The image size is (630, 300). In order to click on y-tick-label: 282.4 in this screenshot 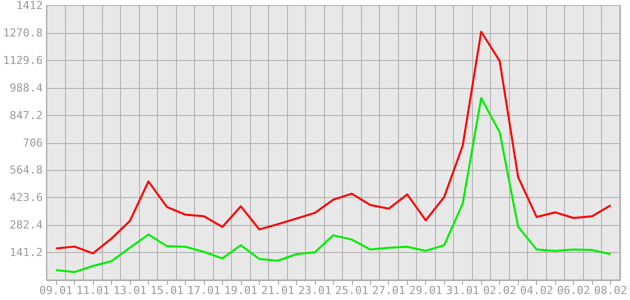, I will do `click(27, 225)`.